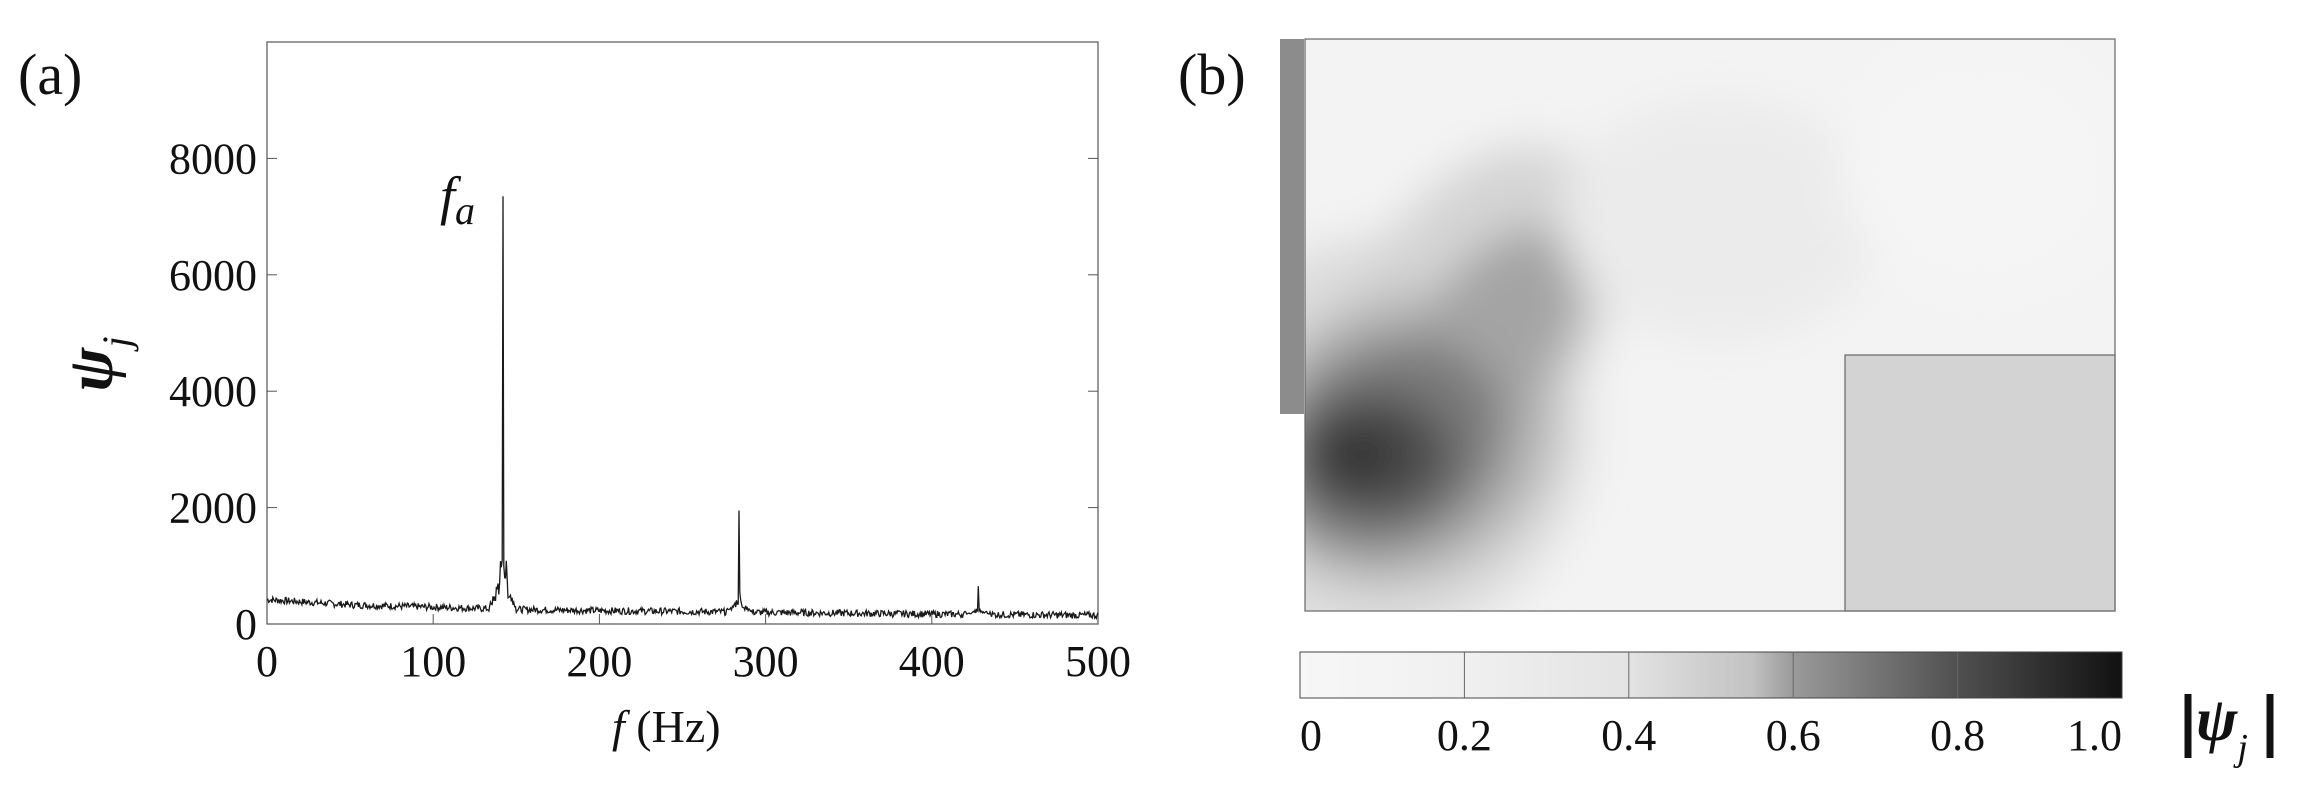 This screenshot has width=2300, height=808. What do you see at coordinates (666, 726) in the screenshot?
I see `x-axis-label: f (Hz)` at bounding box center [666, 726].